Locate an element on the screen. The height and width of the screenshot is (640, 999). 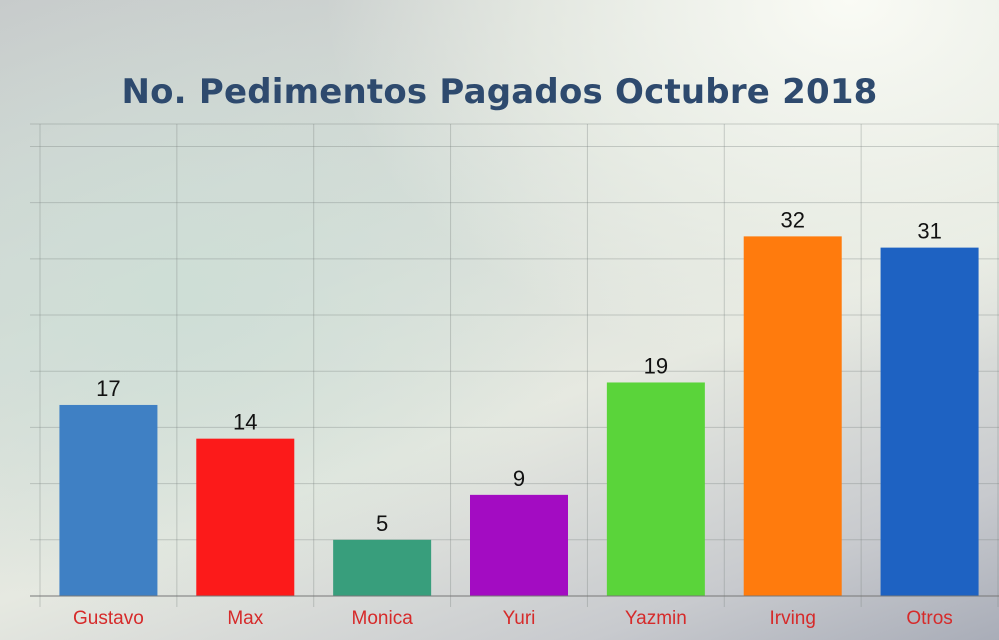
category-label: Otros is located at coordinates (929, 618).